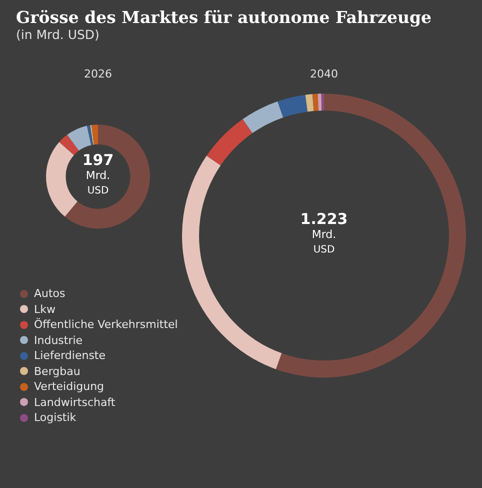 The width and height of the screenshot is (482, 488). What do you see at coordinates (324, 233) in the screenshot?
I see `text: 1.223 Mrd. USD` at bounding box center [324, 233].